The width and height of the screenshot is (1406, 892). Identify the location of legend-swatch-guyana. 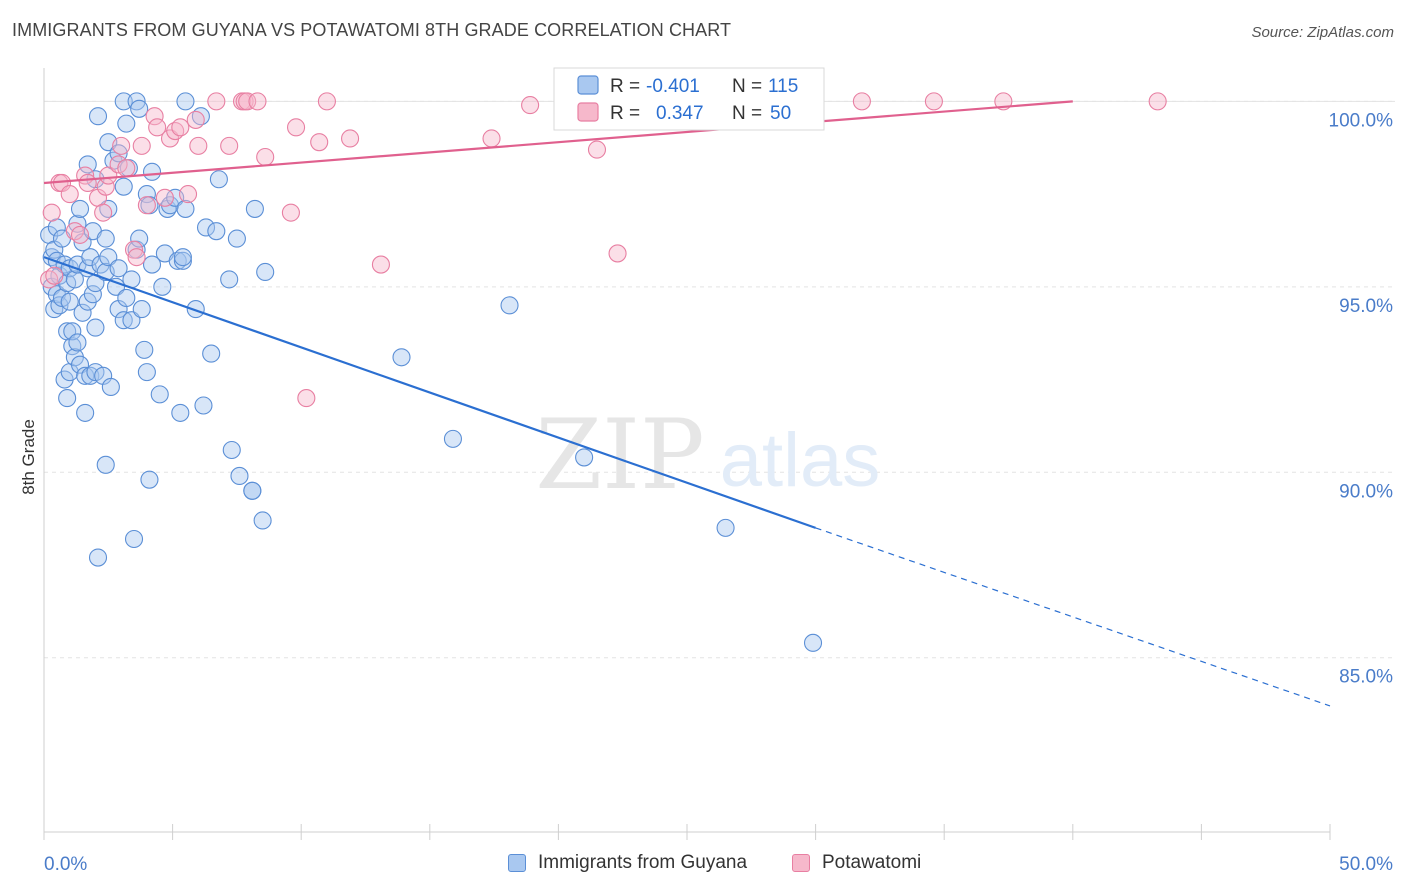
(517, 863).